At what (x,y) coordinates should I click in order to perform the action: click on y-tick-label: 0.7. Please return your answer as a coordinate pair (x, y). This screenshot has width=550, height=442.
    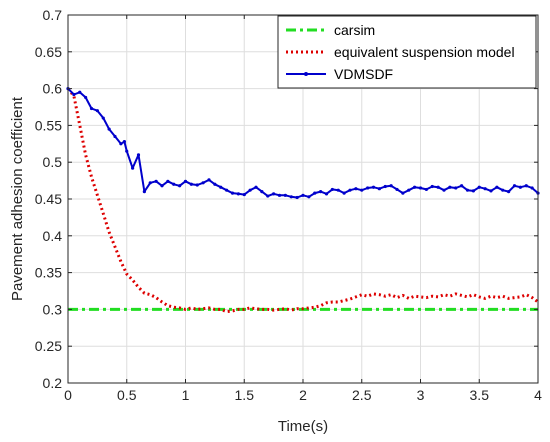
    Looking at the image, I should click on (53, 15).